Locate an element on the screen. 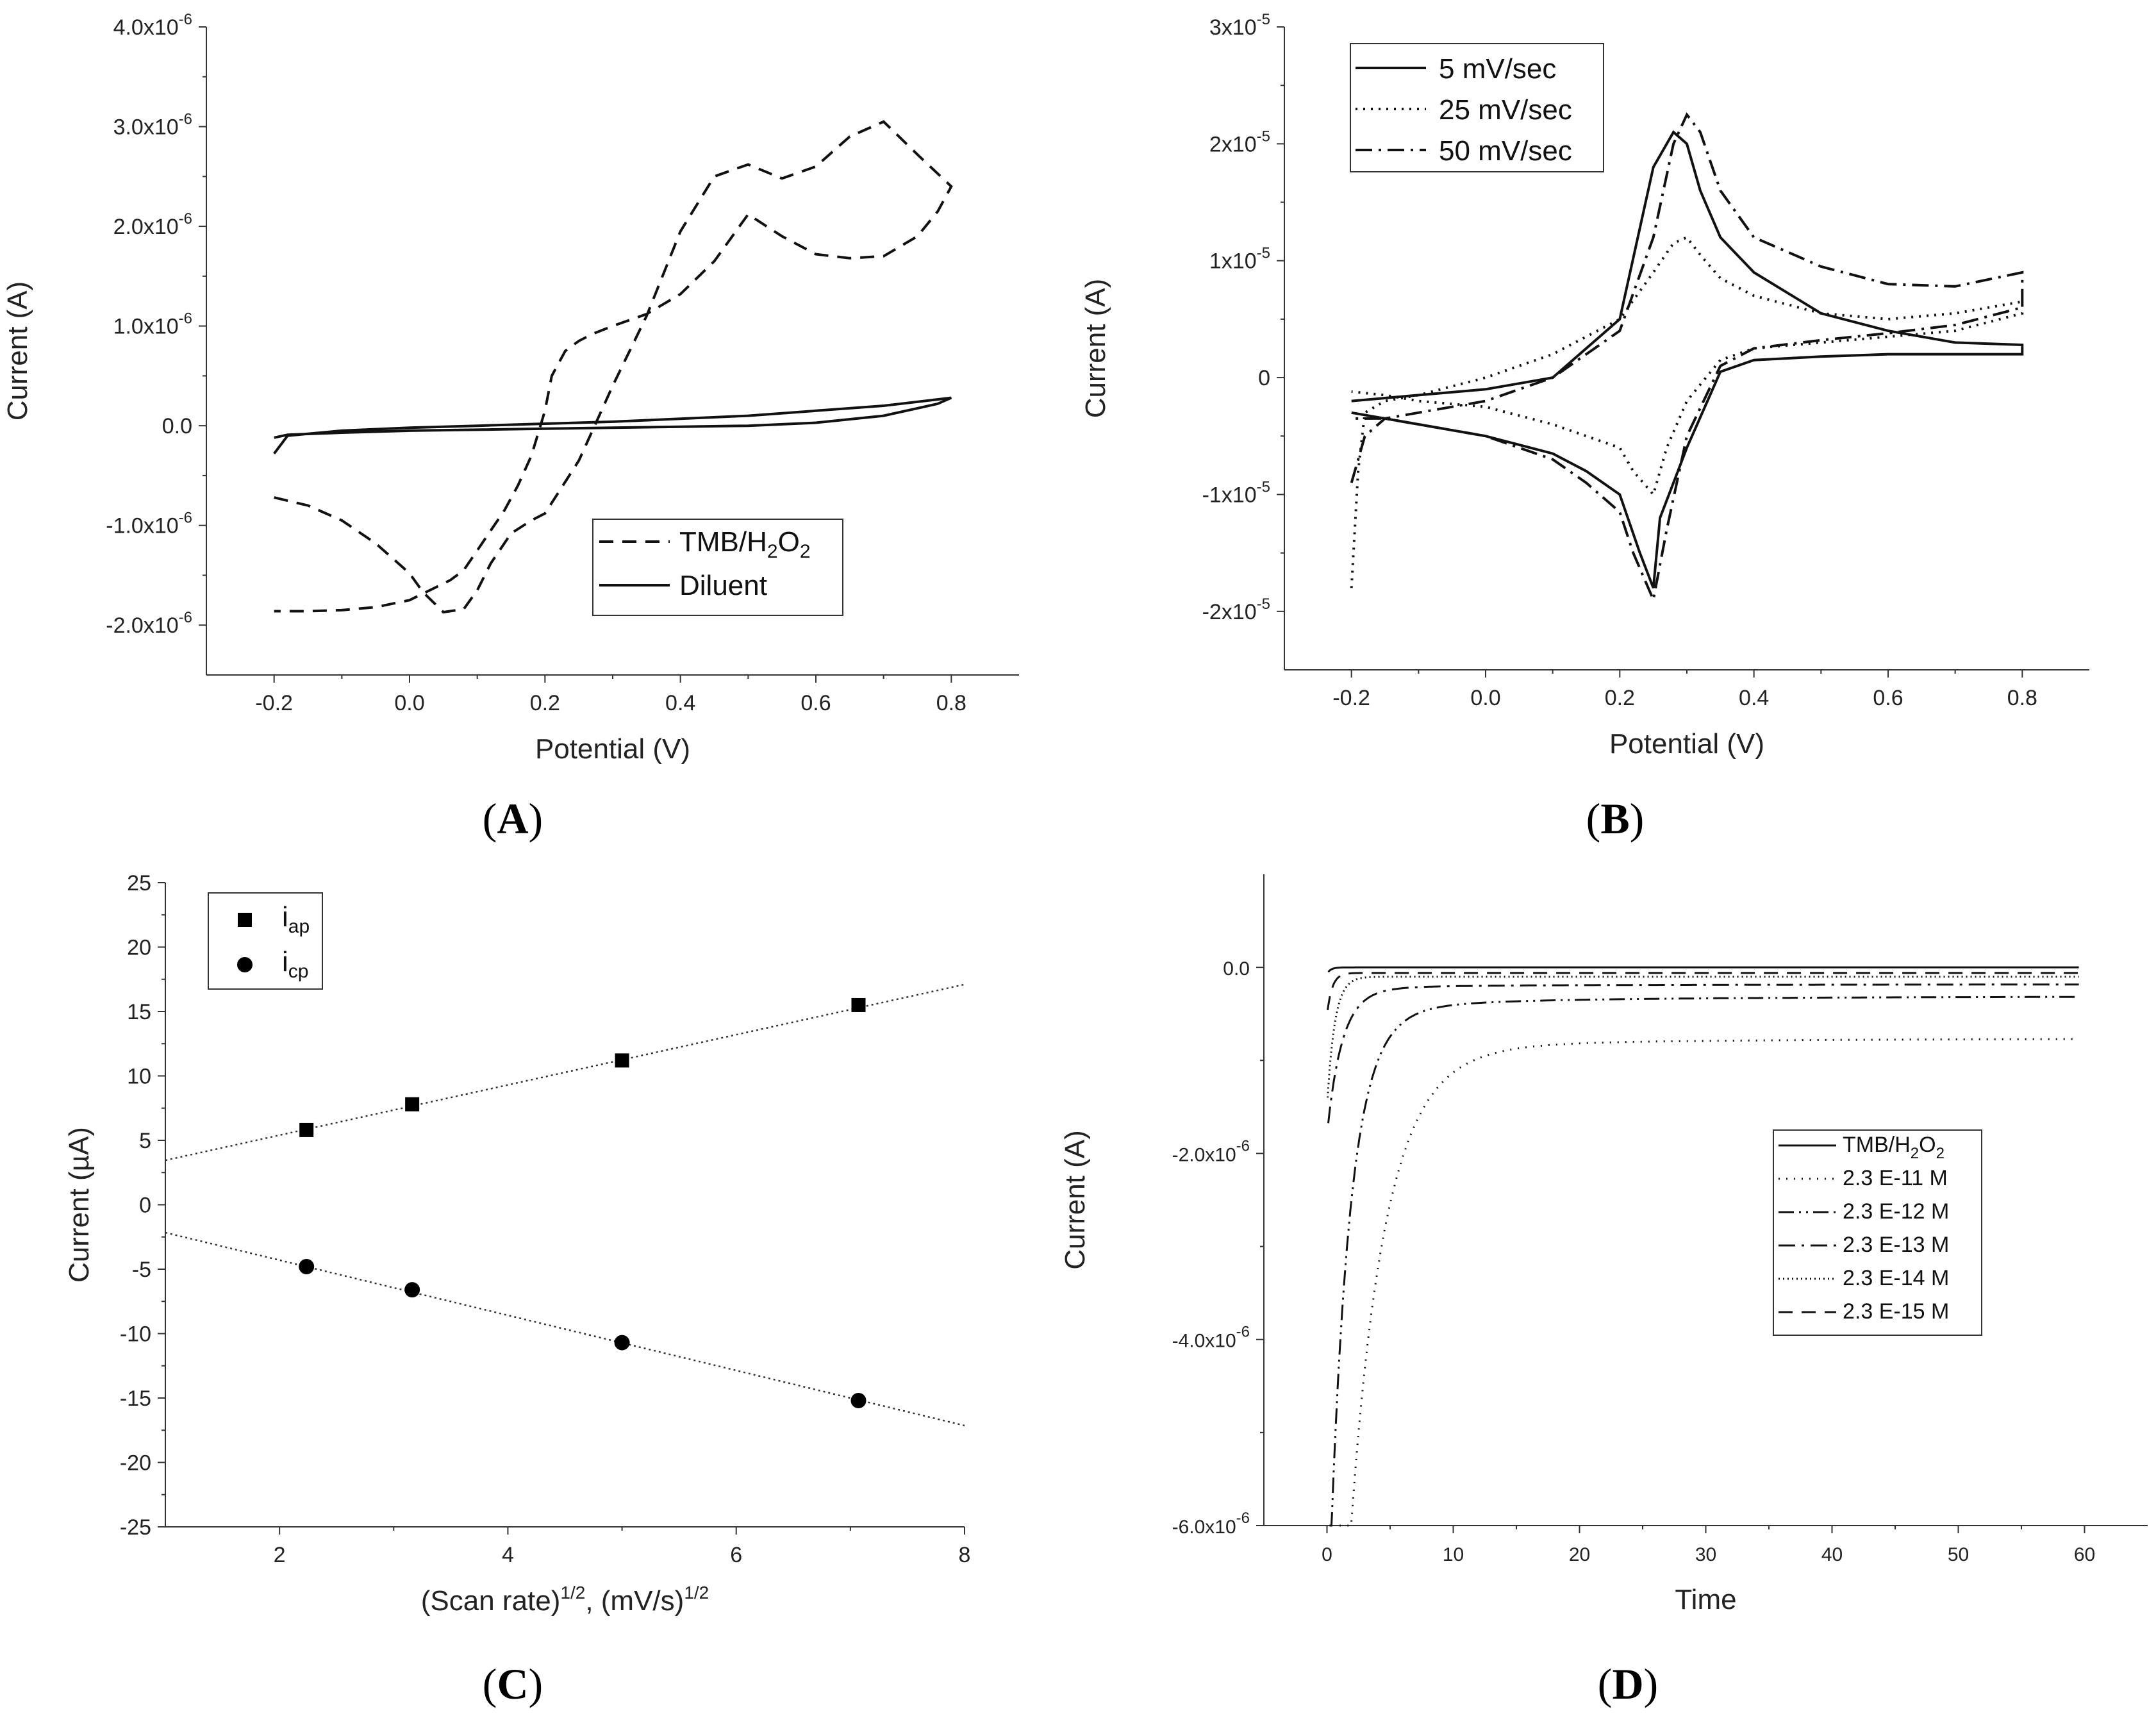 The width and height of the screenshot is (2156, 1723). y-tick-label: -1.0x10⁻⁶ is located at coordinates (149, 524).